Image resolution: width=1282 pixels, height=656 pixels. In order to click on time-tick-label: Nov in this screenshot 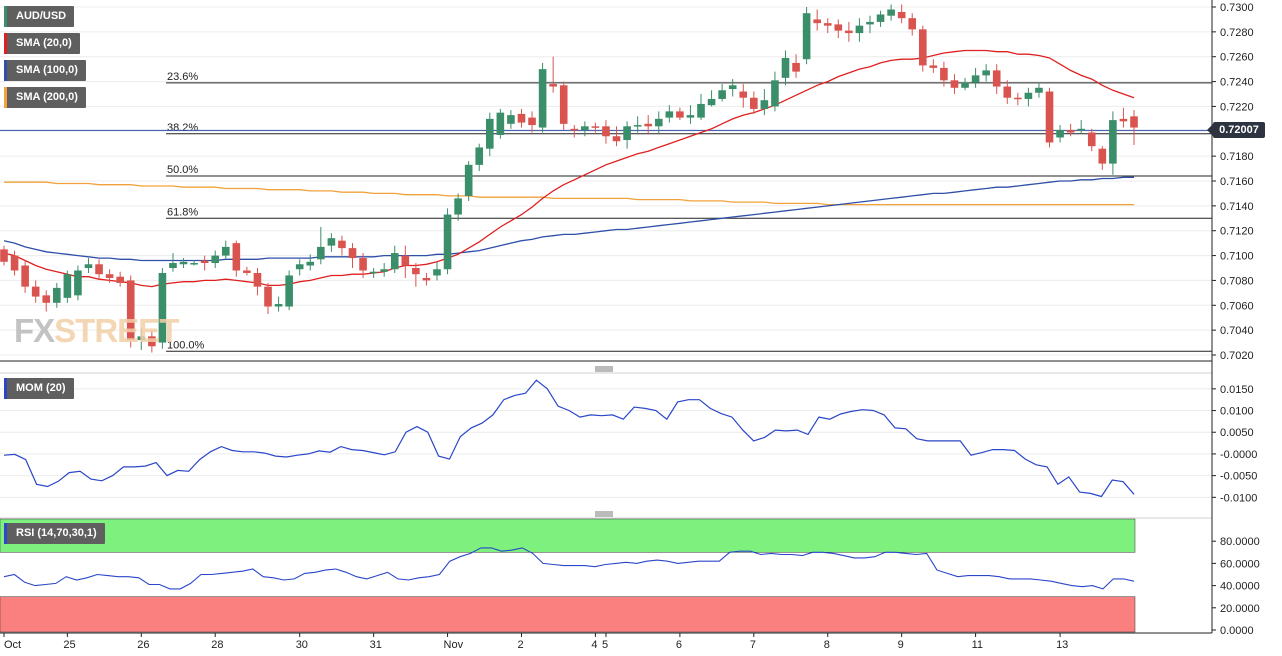, I will do `click(454, 645)`.